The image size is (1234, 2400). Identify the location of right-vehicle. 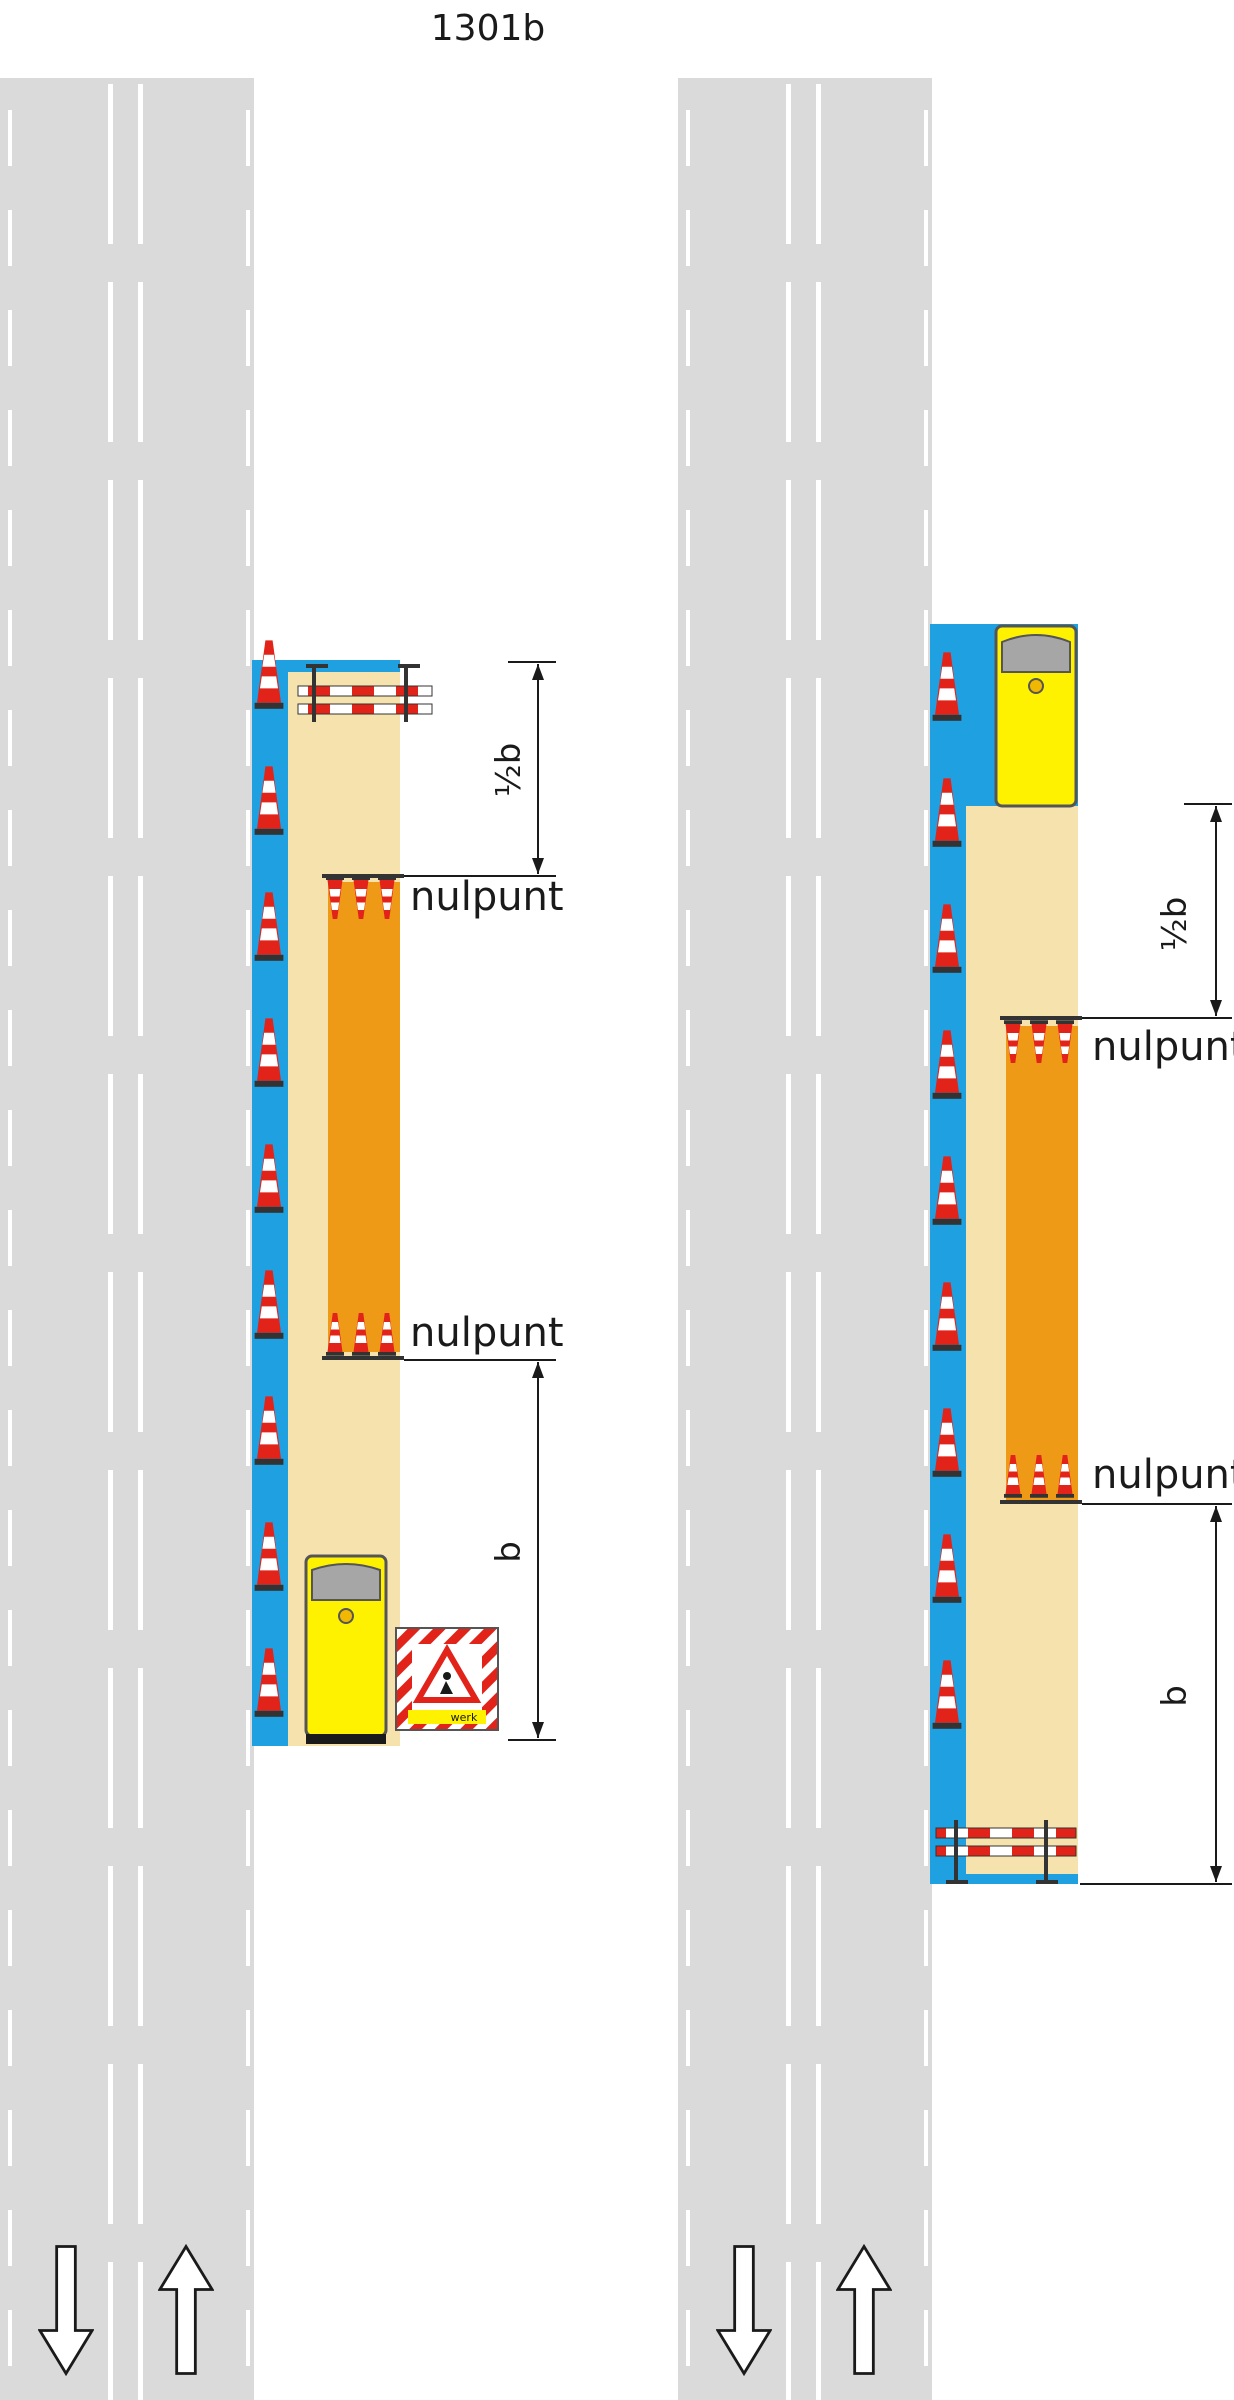
(1036, 716).